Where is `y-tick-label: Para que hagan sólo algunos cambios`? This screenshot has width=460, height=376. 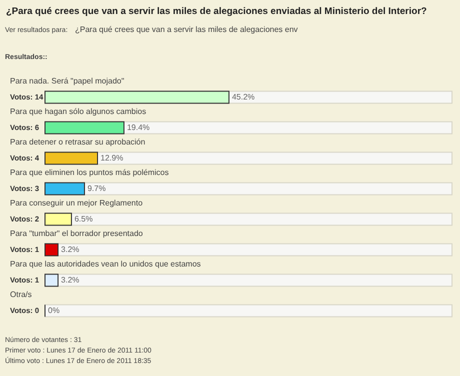 y-tick-label: Para que hagan sólo algunos cambios is located at coordinates (78, 111).